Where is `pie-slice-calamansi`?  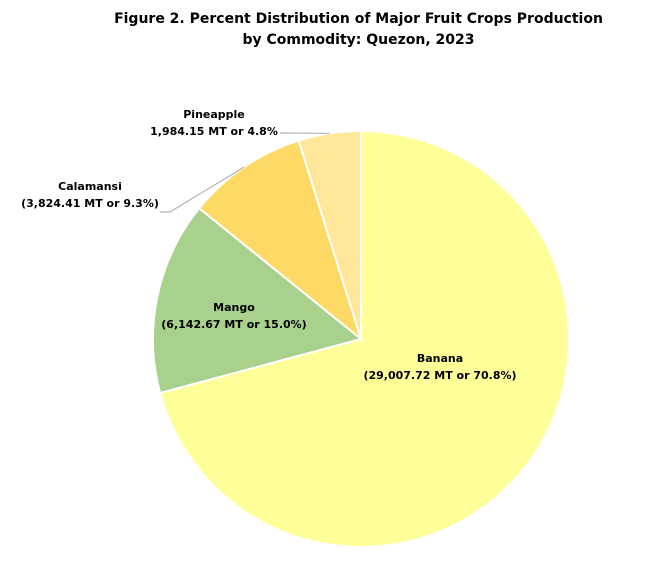 pie-slice-calamansi is located at coordinates (280, 240).